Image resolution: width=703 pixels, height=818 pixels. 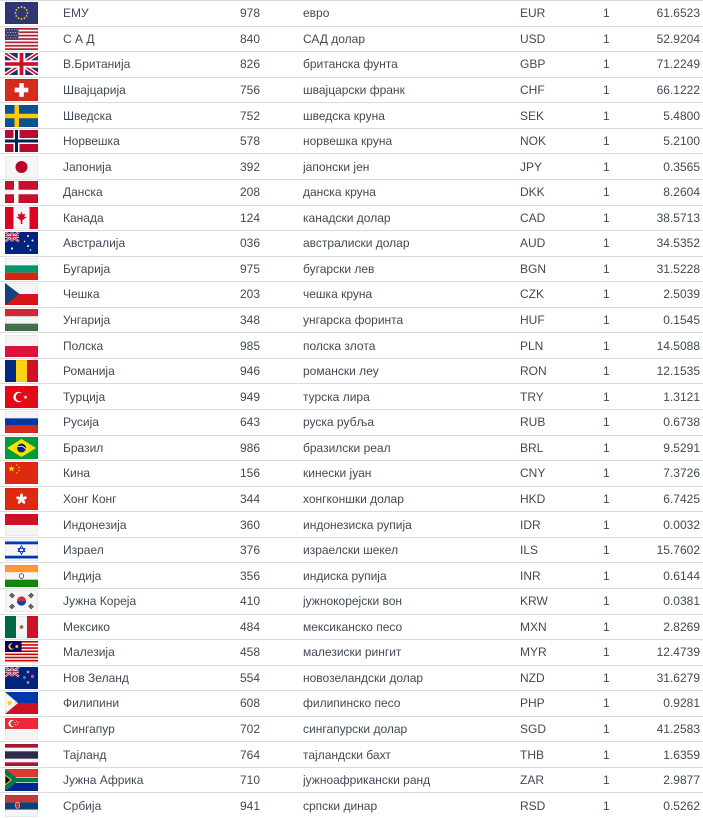 What do you see at coordinates (681, 754) in the screenshot?
I see `exchange-rate-value: 1.6359` at bounding box center [681, 754].